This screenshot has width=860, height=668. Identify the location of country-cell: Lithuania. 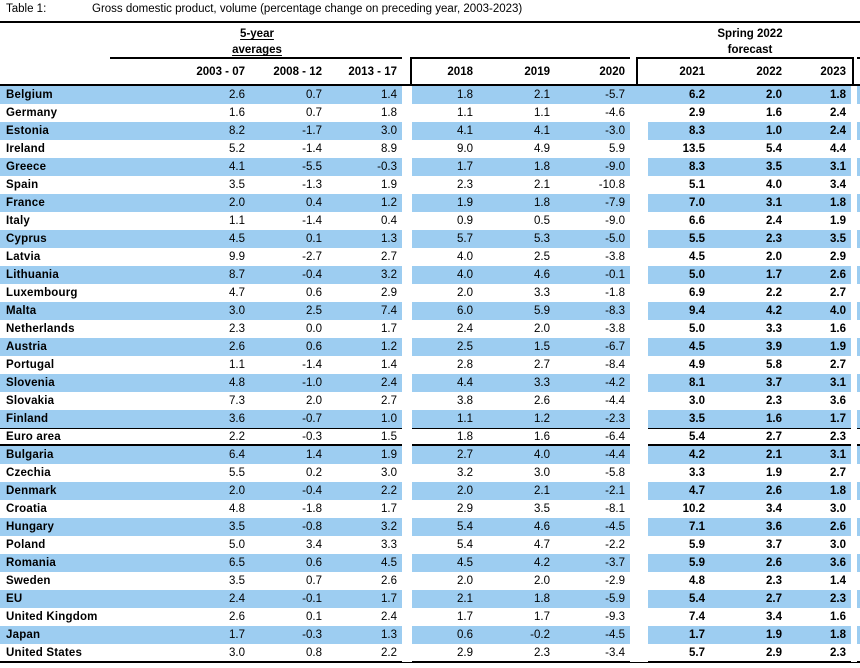
(85, 275).